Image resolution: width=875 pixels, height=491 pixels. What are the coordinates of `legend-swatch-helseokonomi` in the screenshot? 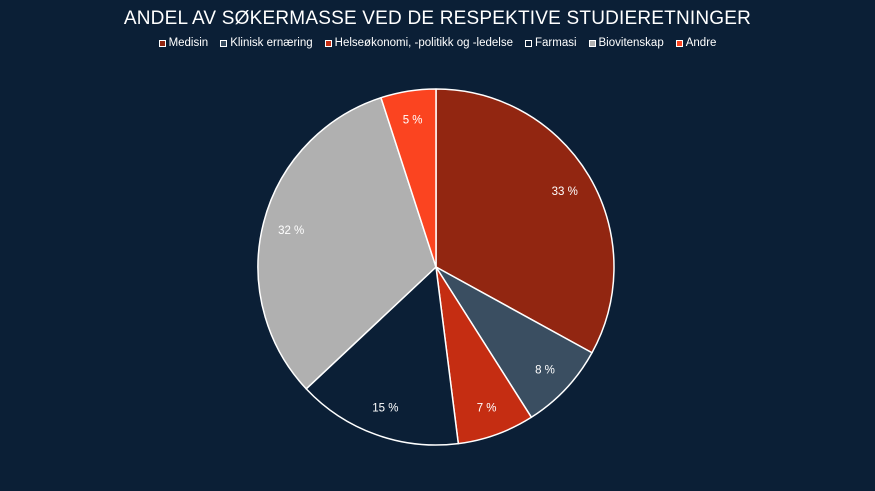 It's located at (328, 43).